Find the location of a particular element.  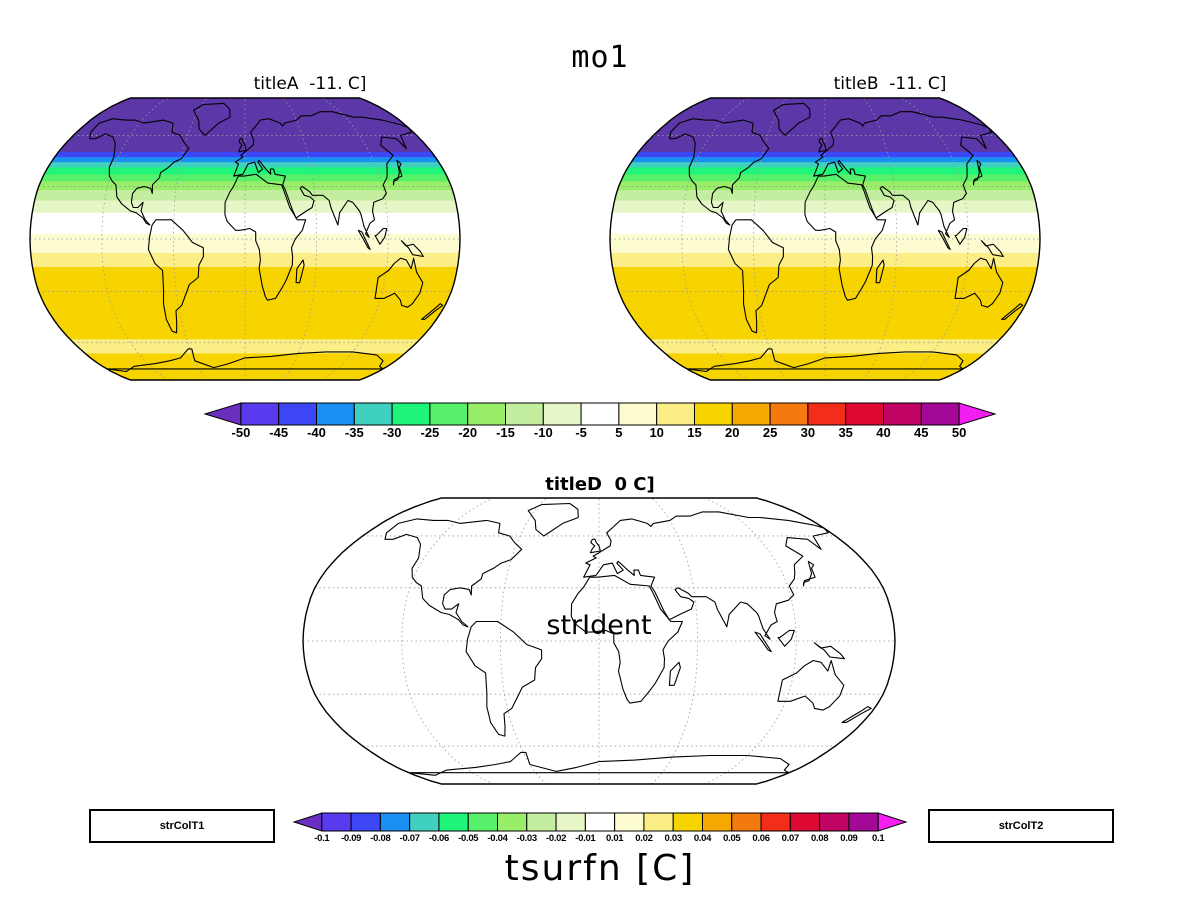

colorbar-tick-label: -5 is located at coordinates (581, 432).